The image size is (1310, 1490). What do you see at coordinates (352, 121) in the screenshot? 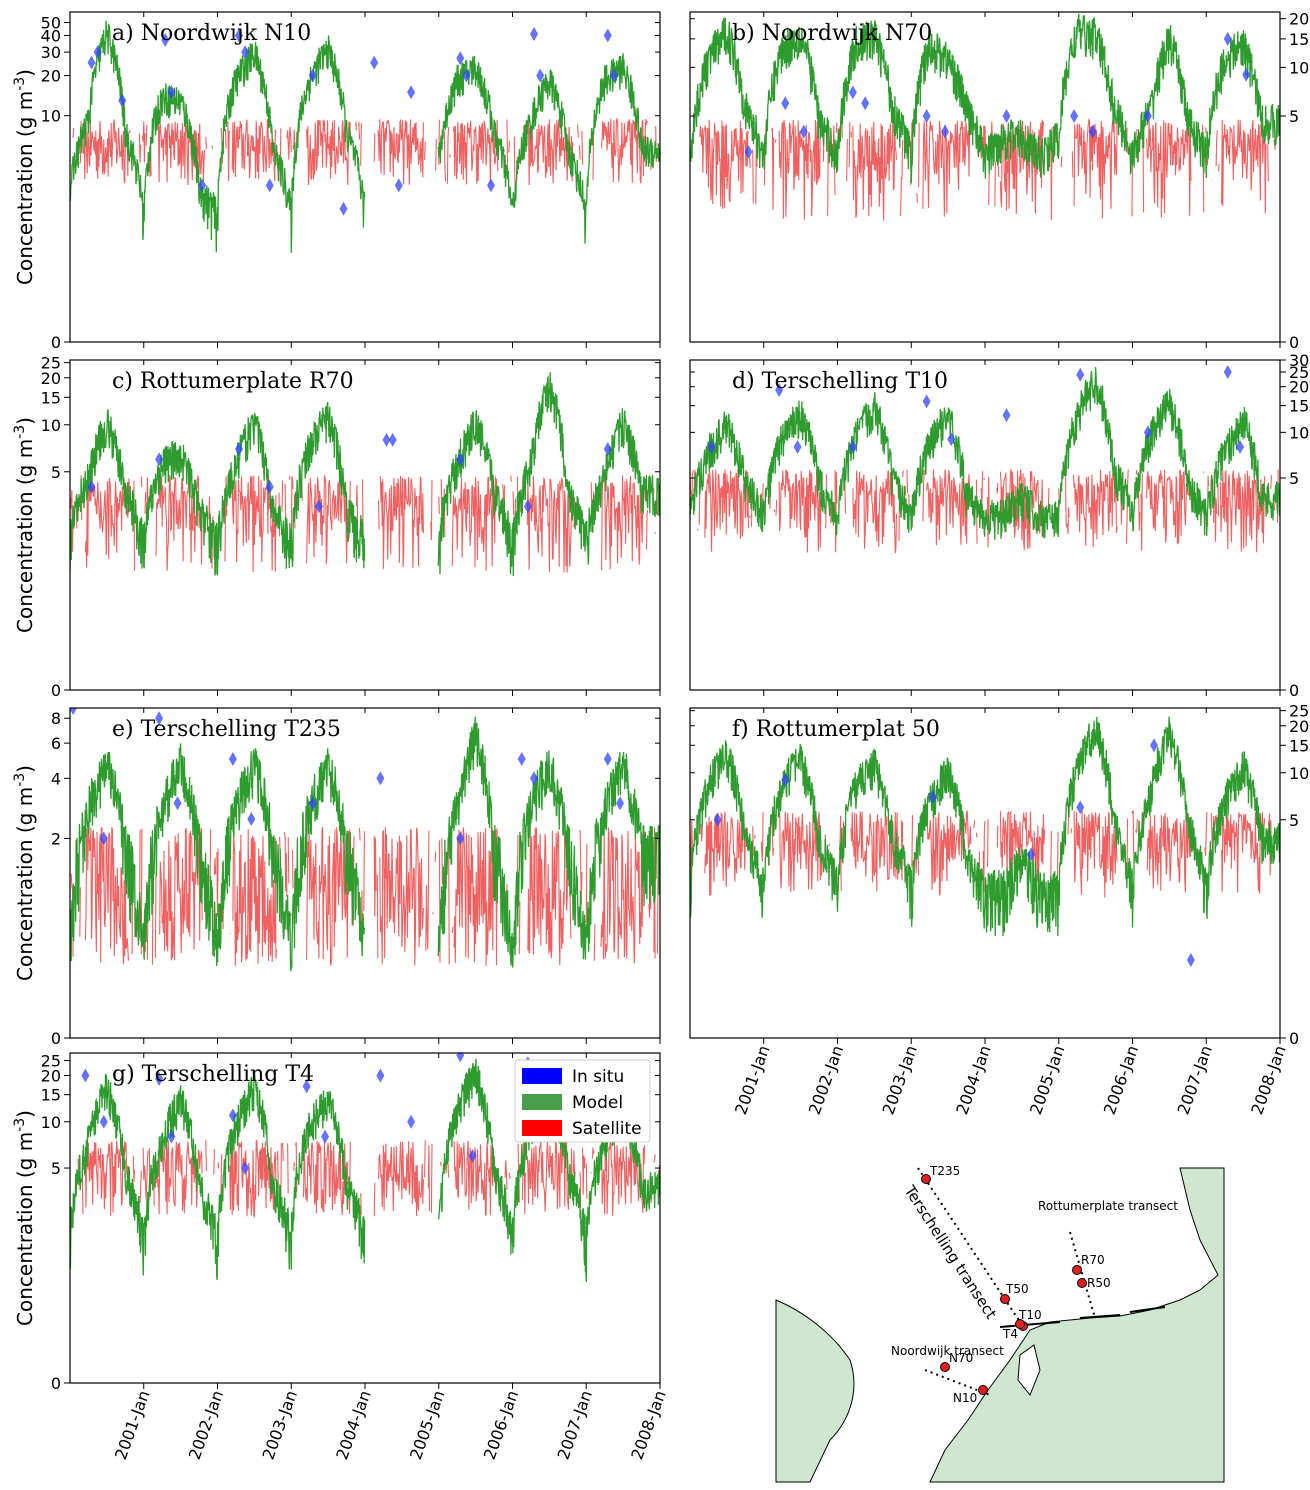
I see `in-situ-series-a` at bounding box center [352, 121].